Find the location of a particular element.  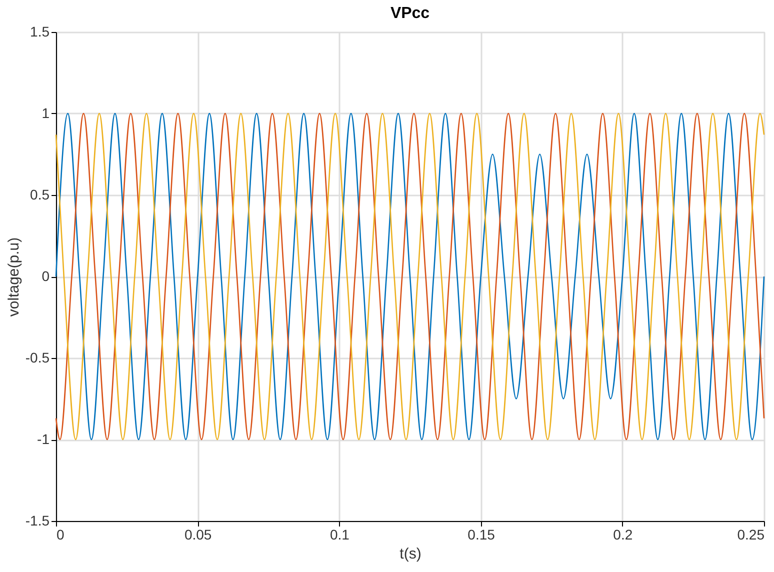

y-tick-label: 1 is located at coordinates (46, 113).